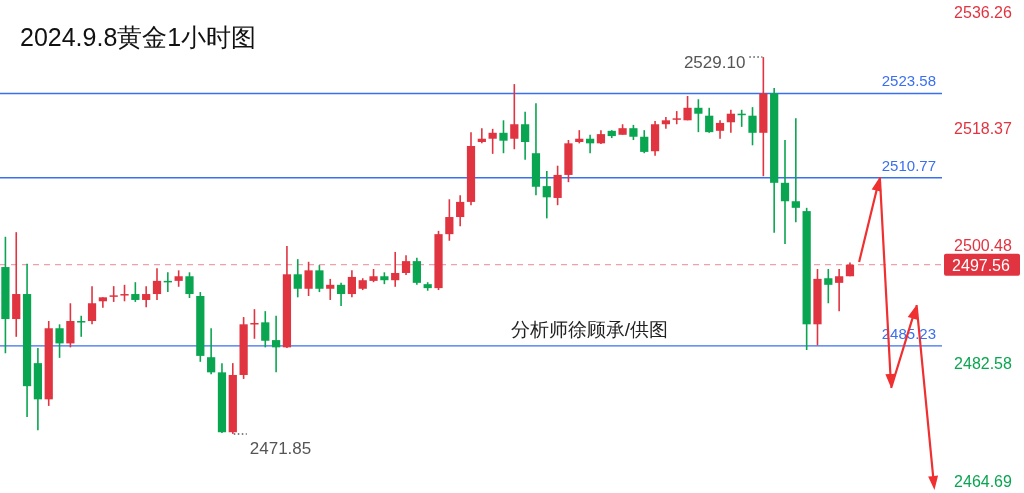 The height and width of the screenshot is (493, 1024). What do you see at coordinates (983, 246) in the screenshot?
I see `y-tick-label: 2500.48` at bounding box center [983, 246].